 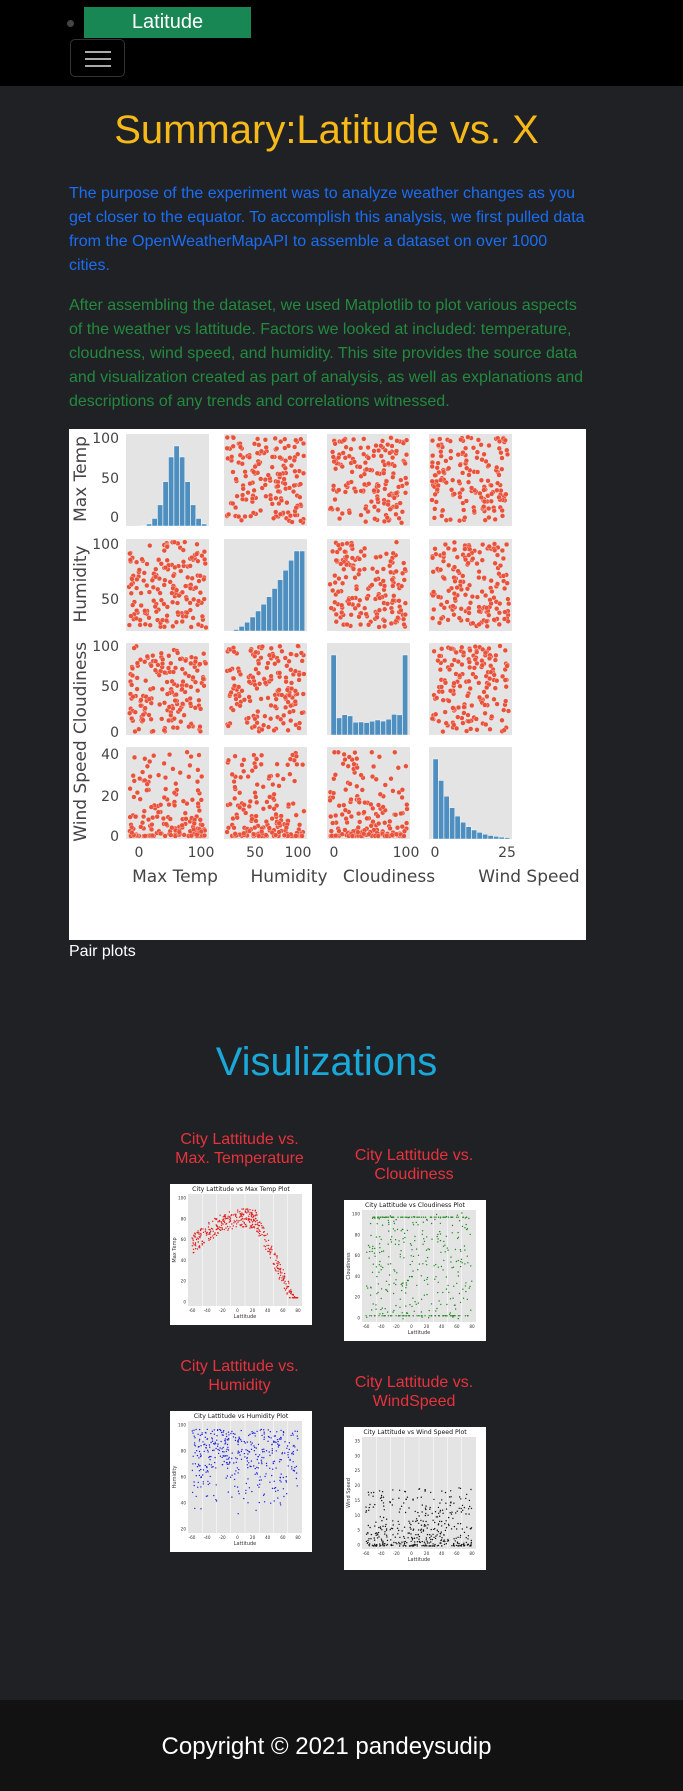 I want to click on xtick-label: 40, so click(x=268, y=1537).